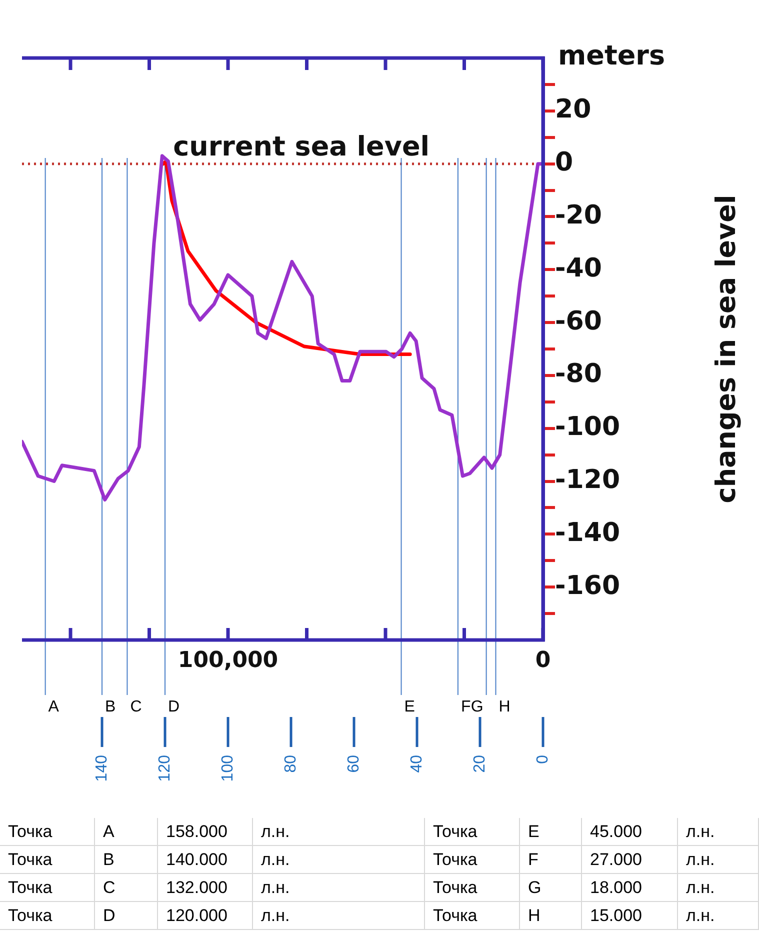 The image size is (759, 935). I want to click on x2-tick-label: 20, so click(479, 763).